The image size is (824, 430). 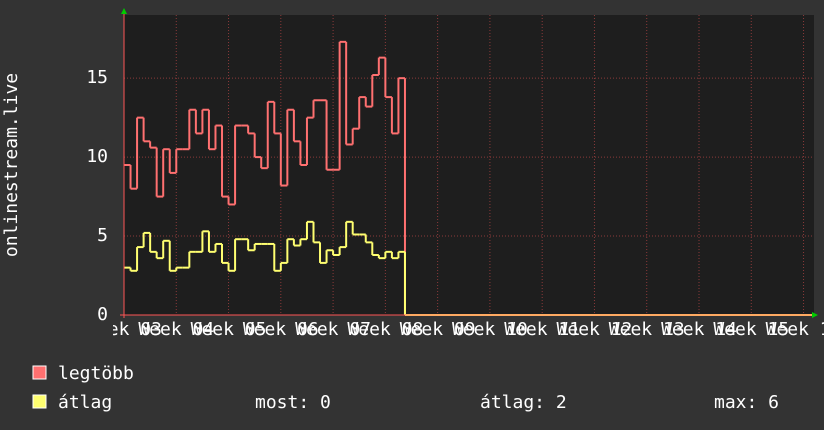 What do you see at coordinates (746, 402) in the screenshot?
I see `legend-stat: max: 6` at bounding box center [746, 402].